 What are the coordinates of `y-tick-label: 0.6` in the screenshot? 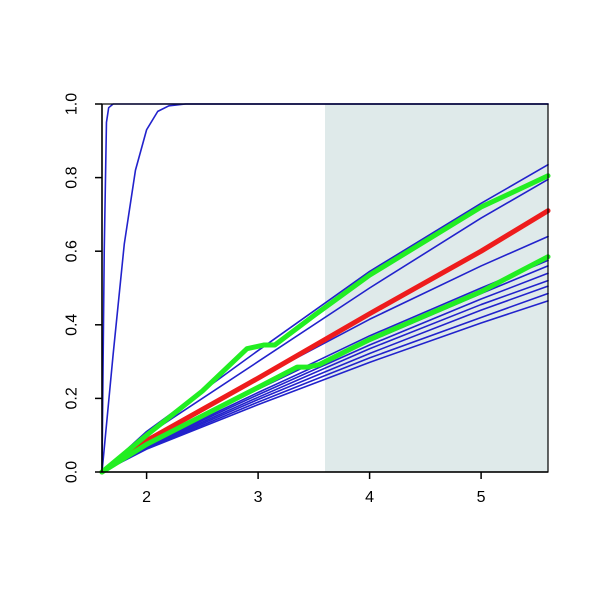 It's located at (72, 251).